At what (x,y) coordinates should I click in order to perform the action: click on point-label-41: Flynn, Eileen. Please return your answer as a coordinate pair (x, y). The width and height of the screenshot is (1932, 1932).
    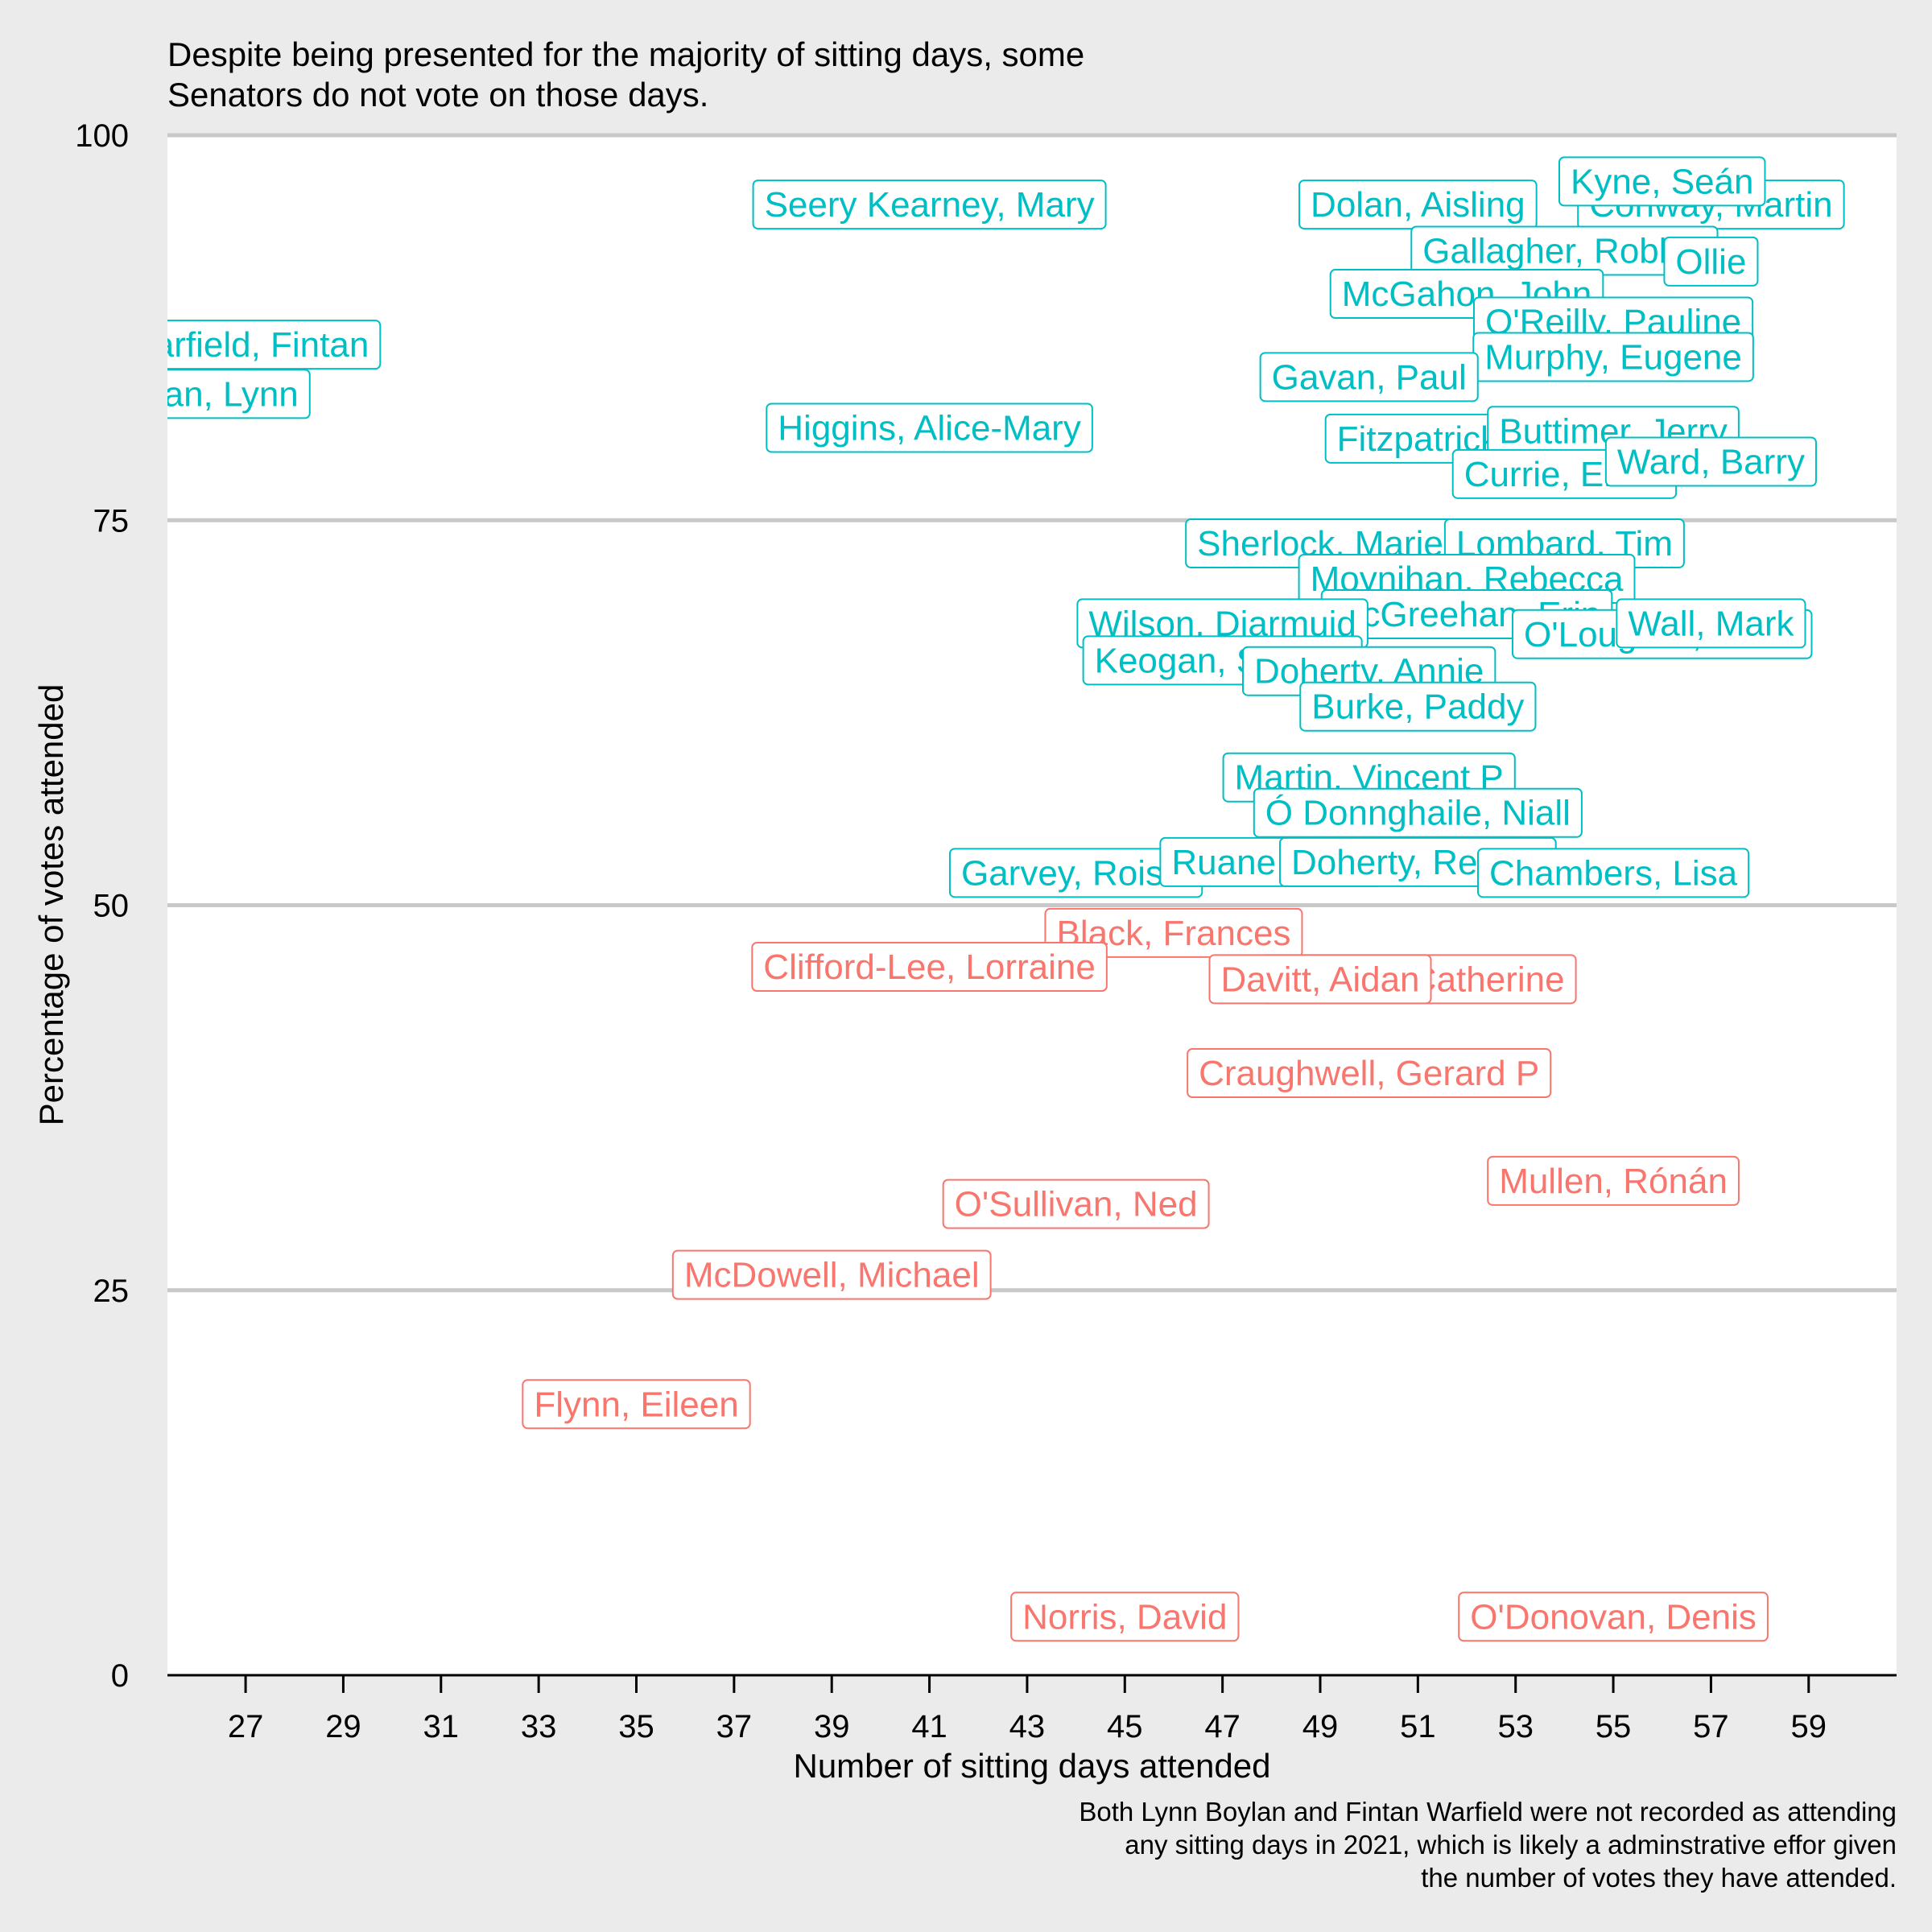
    Looking at the image, I should click on (636, 1404).